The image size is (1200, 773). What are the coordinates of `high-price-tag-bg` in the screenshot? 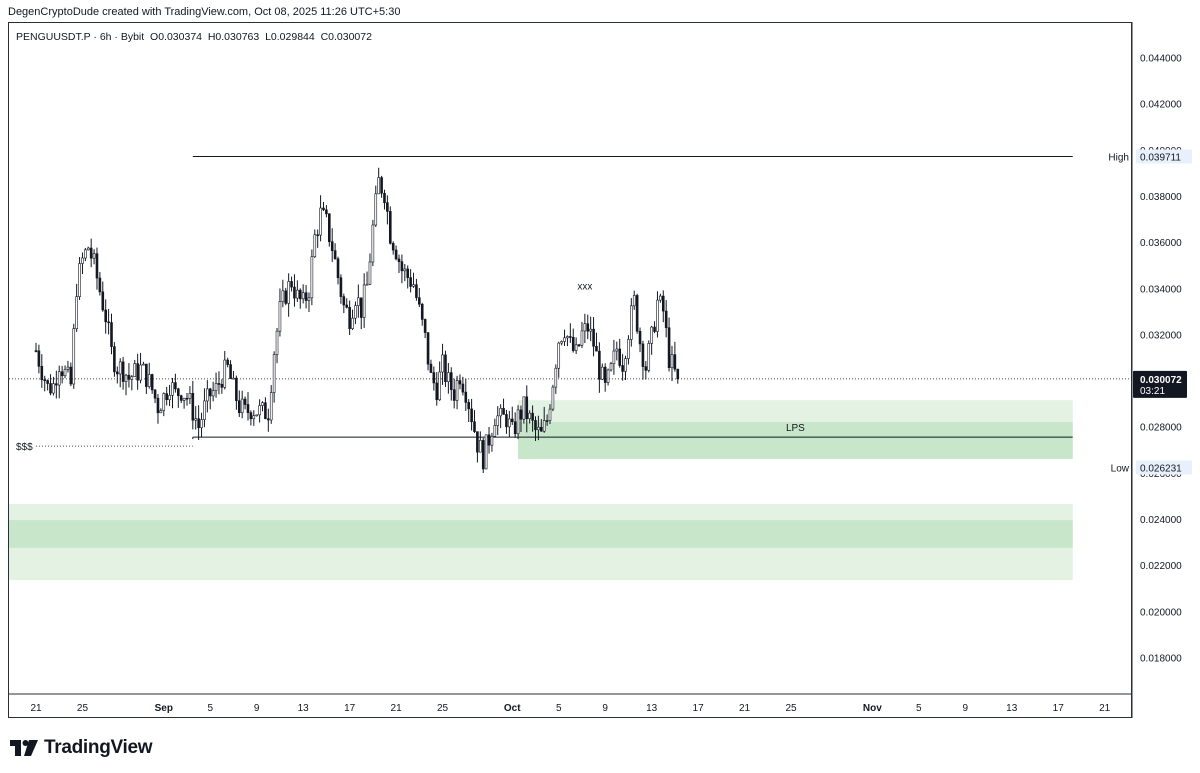 It's located at (1164, 156).